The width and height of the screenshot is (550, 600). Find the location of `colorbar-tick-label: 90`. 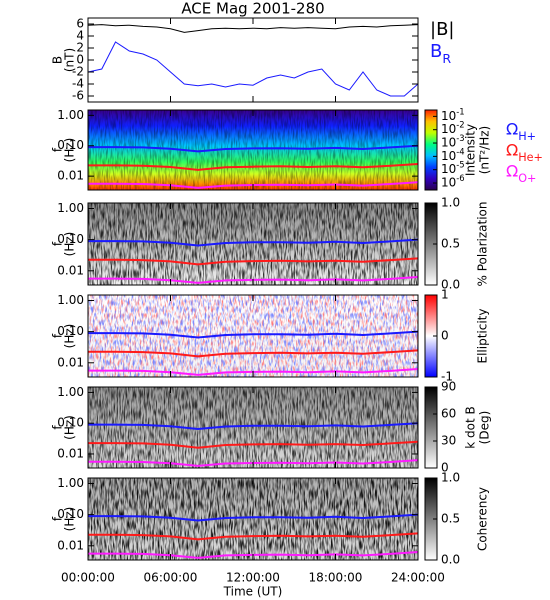

colorbar-tick-label: 90 is located at coordinates (448, 387).